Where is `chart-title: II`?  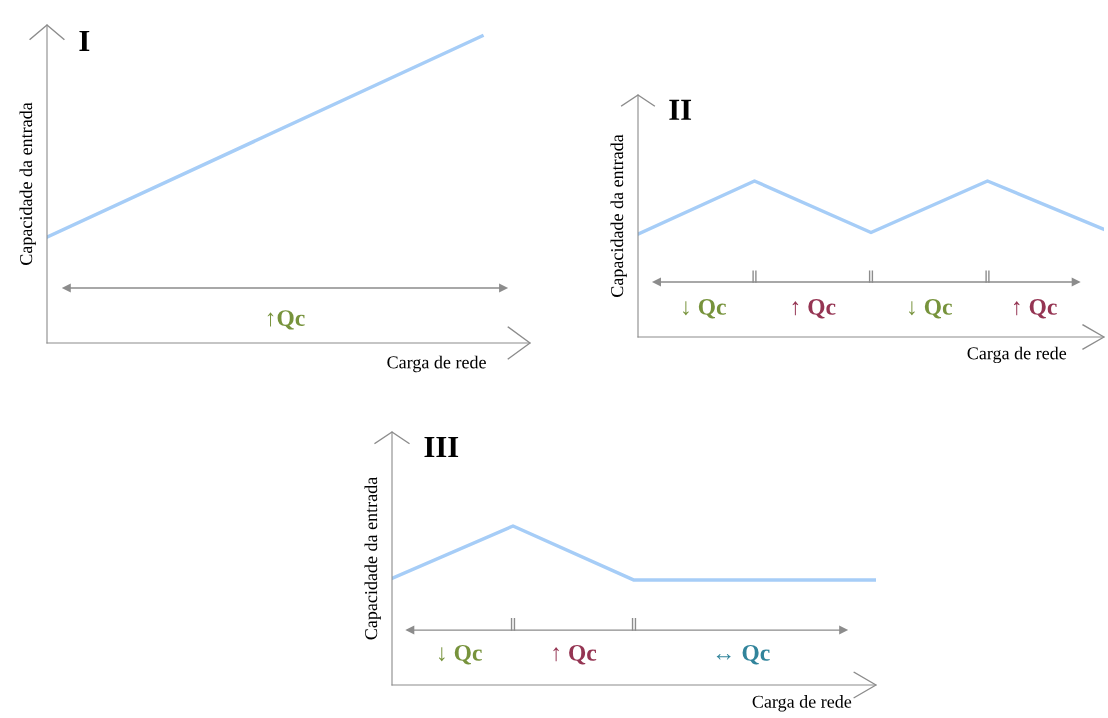 chart-title: II is located at coordinates (680, 109).